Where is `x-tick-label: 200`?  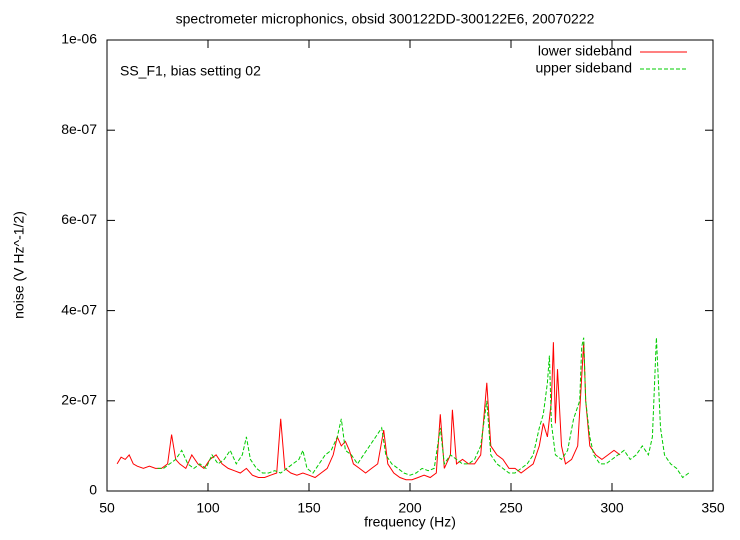
x-tick-label: 200 is located at coordinates (410, 508).